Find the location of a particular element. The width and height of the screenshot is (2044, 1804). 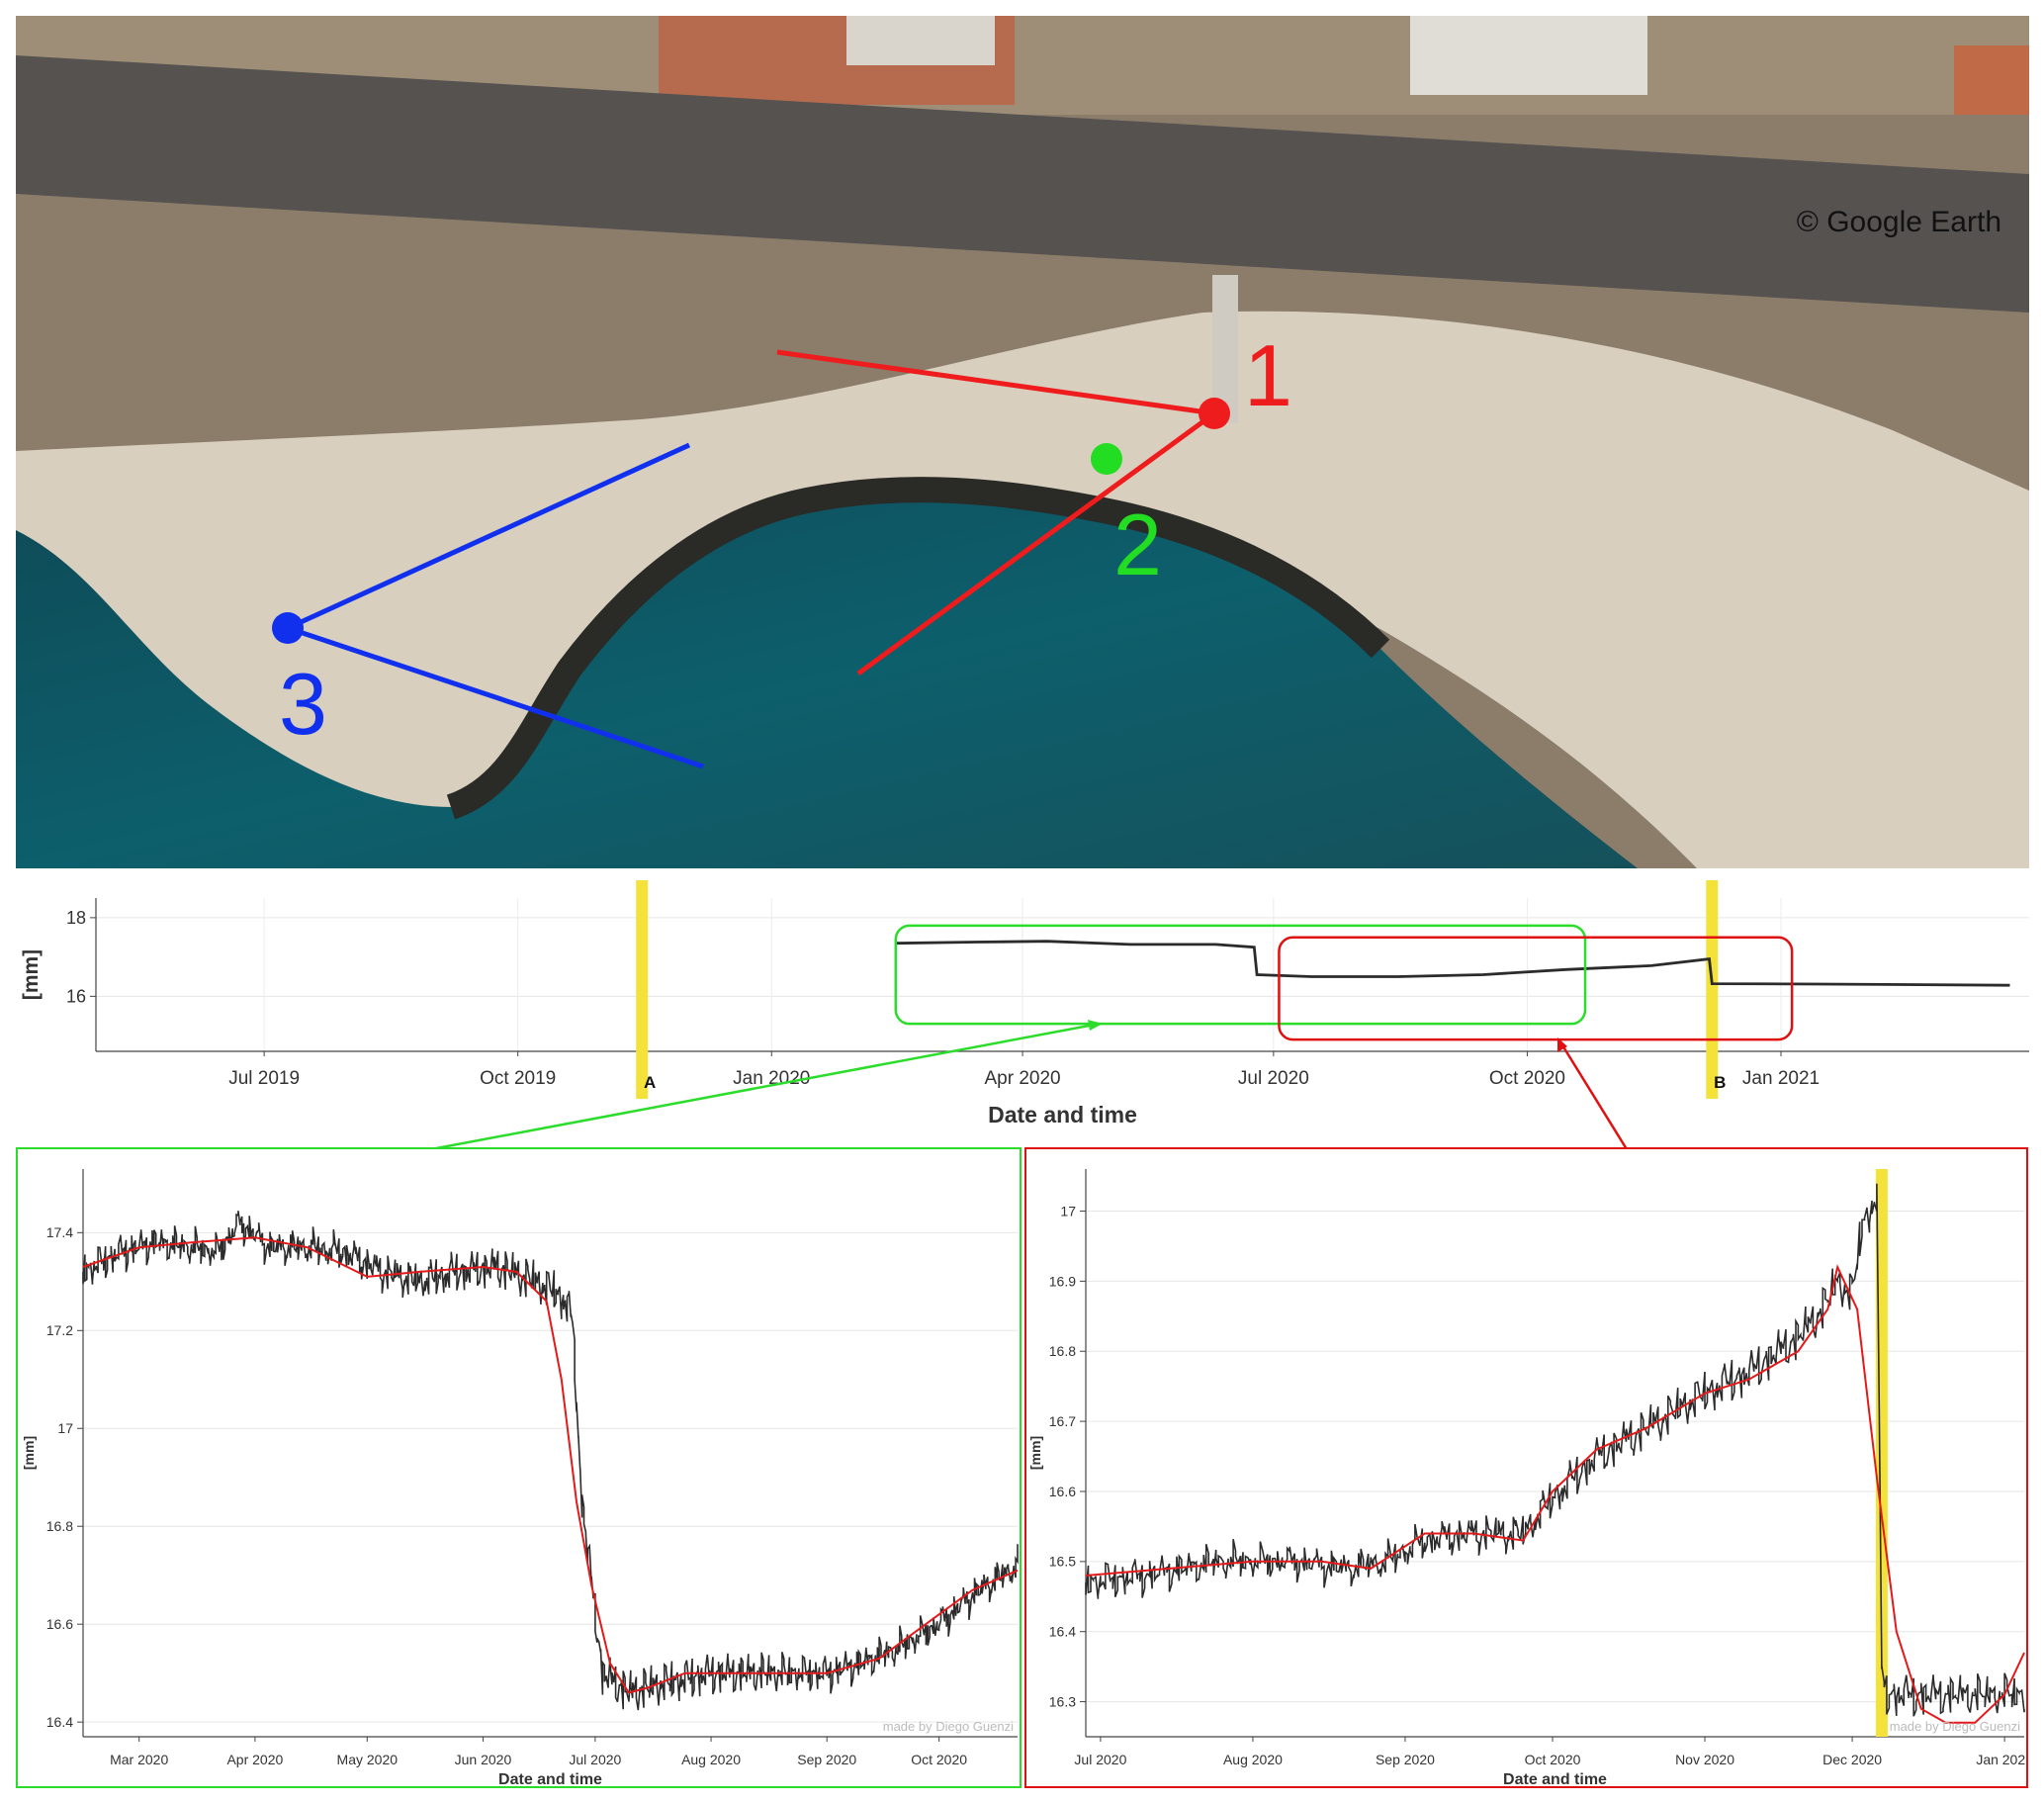

x-tick-label: Jun 2020 is located at coordinates (483, 1759).